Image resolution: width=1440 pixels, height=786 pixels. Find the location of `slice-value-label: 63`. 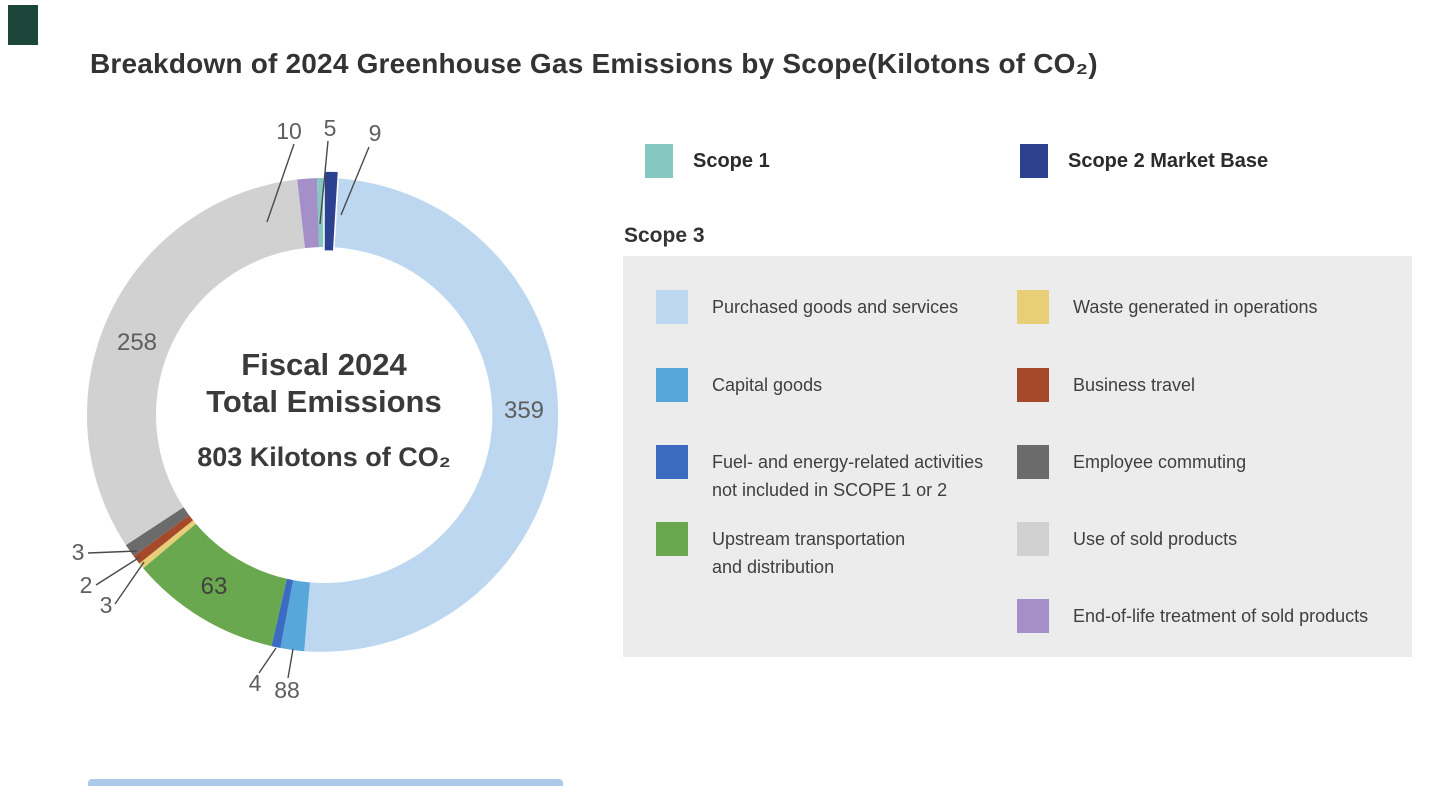

slice-value-label: 63 is located at coordinates (214, 586).